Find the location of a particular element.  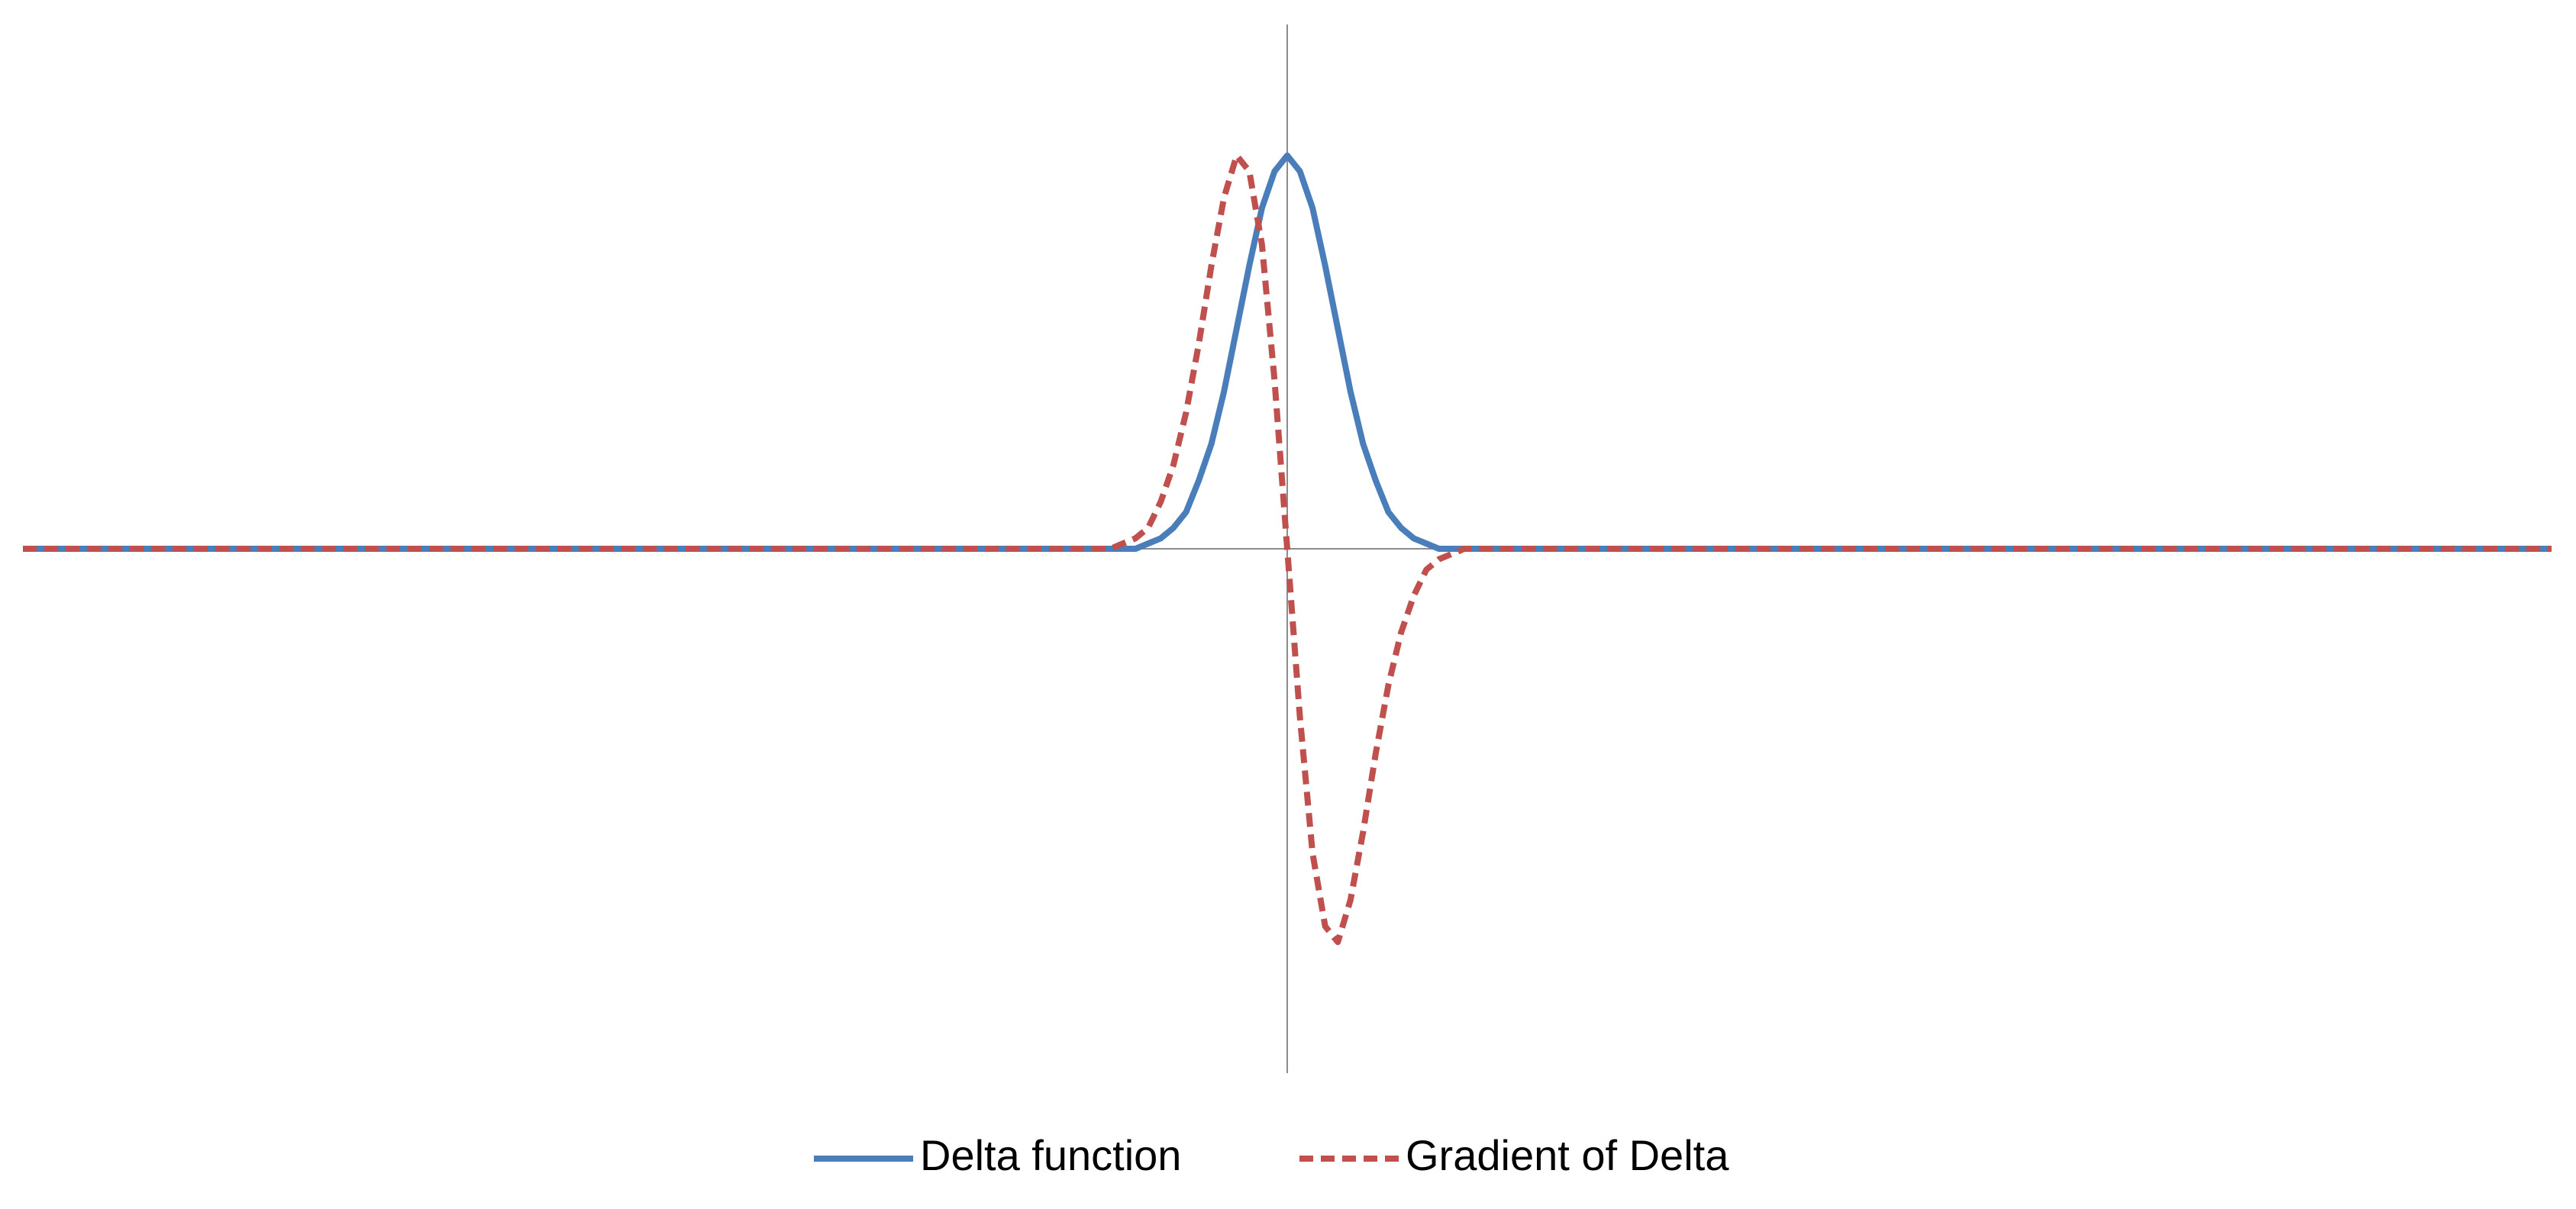

legend-label: Gradient of Delta is located at coordinates (1567, 1155).